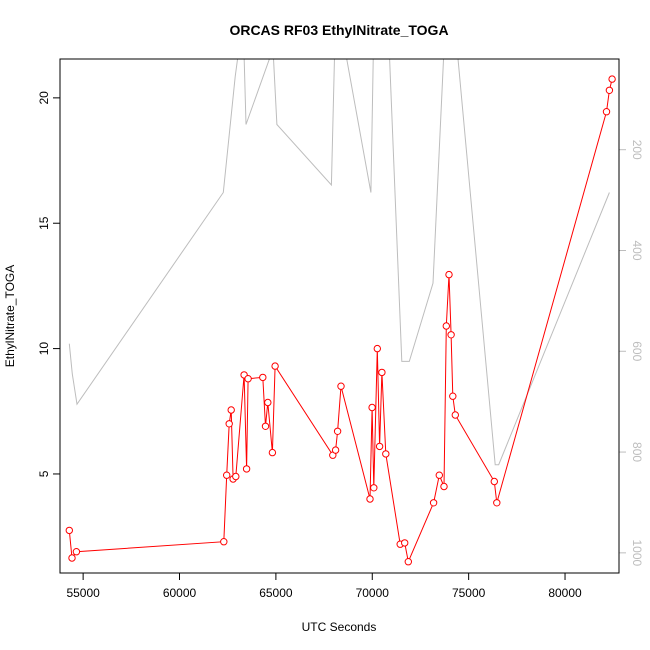 The image size is (650, 650). I want to click on x-tick-label: 60000, so click(180, 593).